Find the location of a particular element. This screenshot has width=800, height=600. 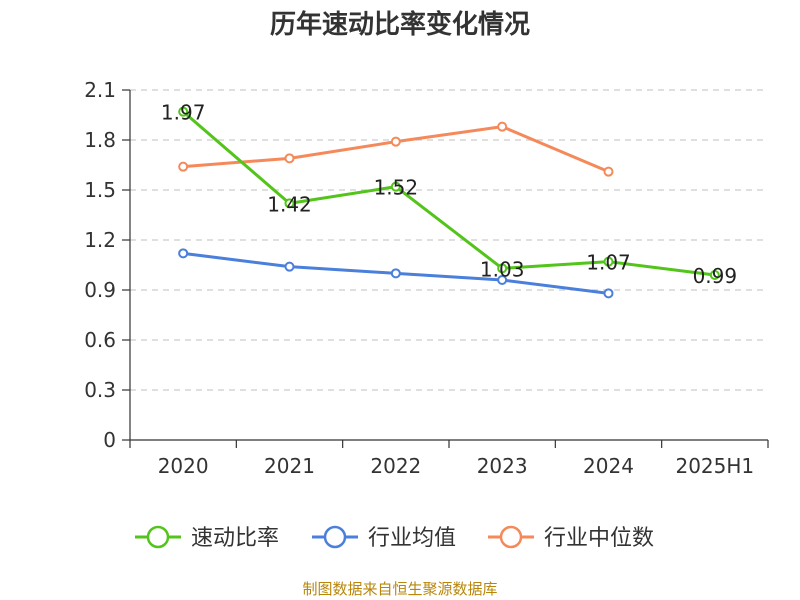

data-label: 1.42 is located at coordinates (289, 204).